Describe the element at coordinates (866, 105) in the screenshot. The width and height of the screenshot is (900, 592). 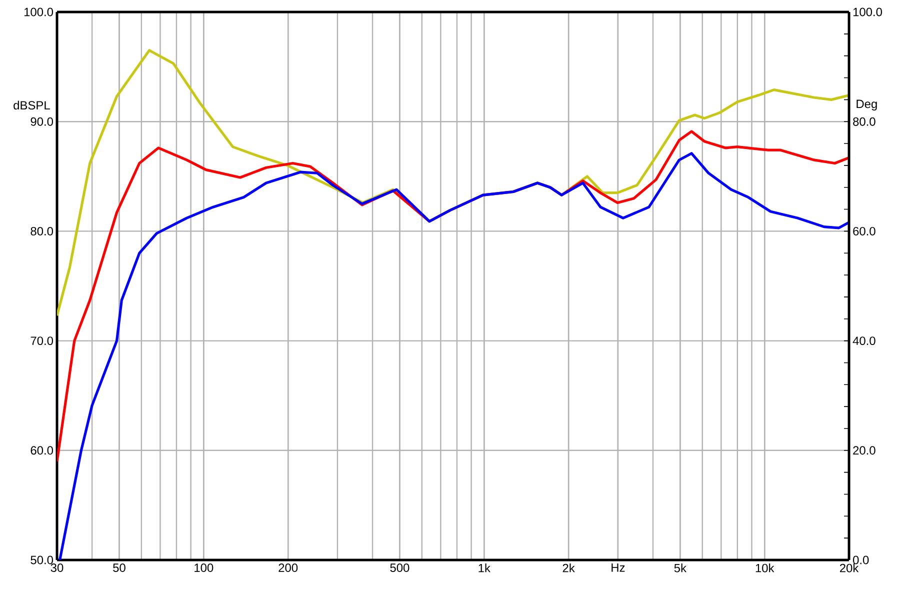
I see `y2-axis-title: Deg` at that location.